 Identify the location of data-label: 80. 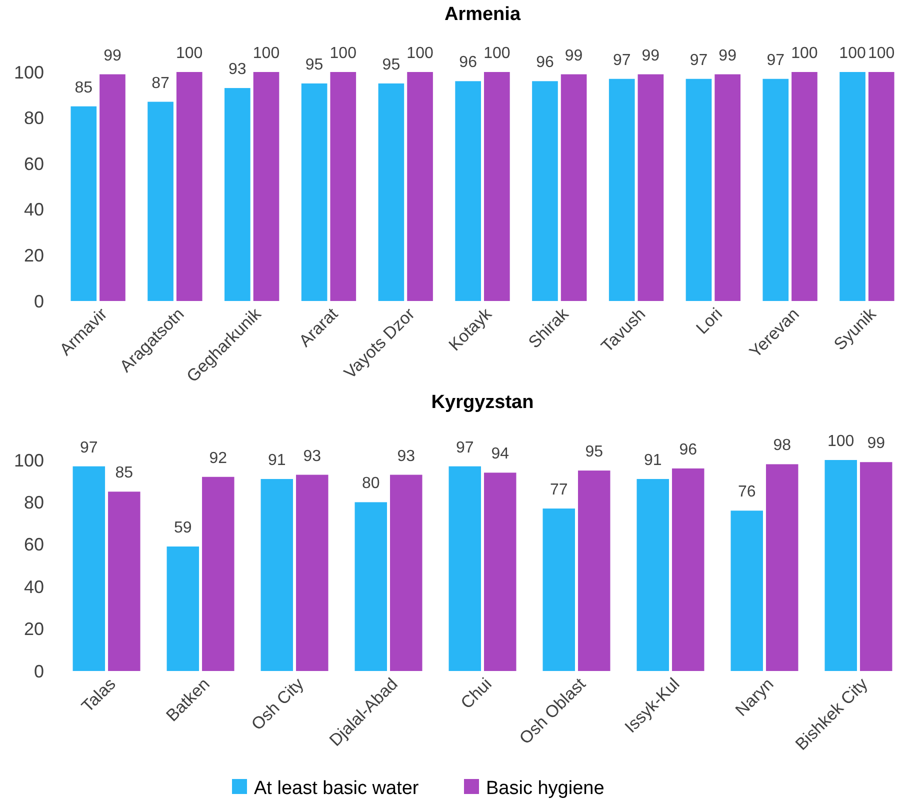
(371, 483).